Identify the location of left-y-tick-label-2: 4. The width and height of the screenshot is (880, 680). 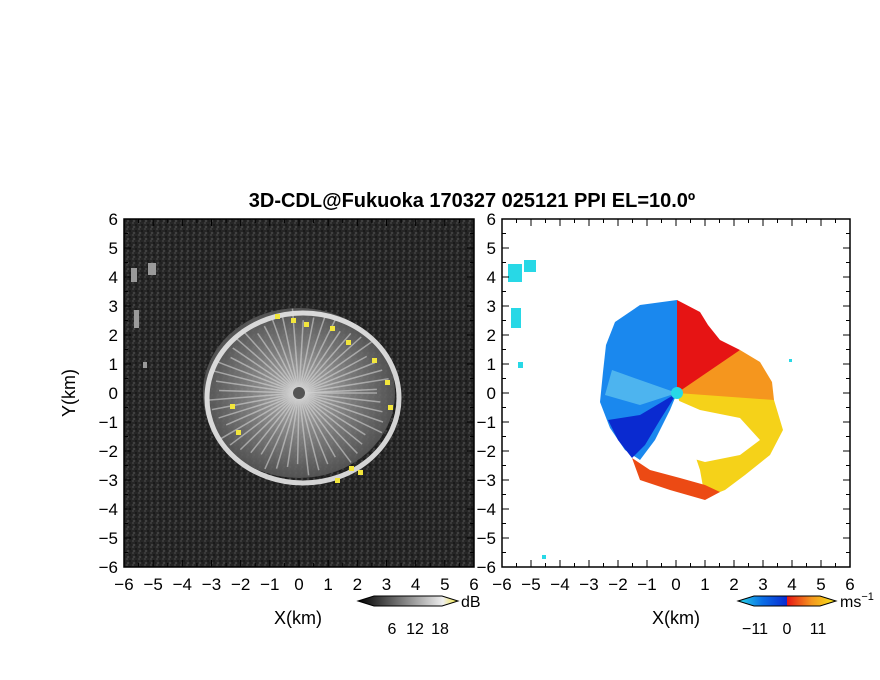
(113, 277).